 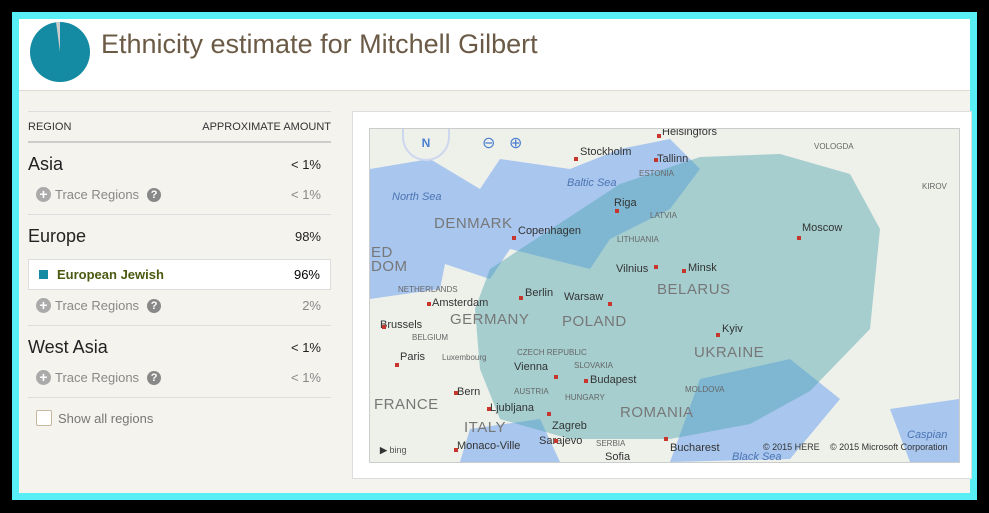 I want to click on map-label-romania: ROMANIA, so click(x=657, y=412).